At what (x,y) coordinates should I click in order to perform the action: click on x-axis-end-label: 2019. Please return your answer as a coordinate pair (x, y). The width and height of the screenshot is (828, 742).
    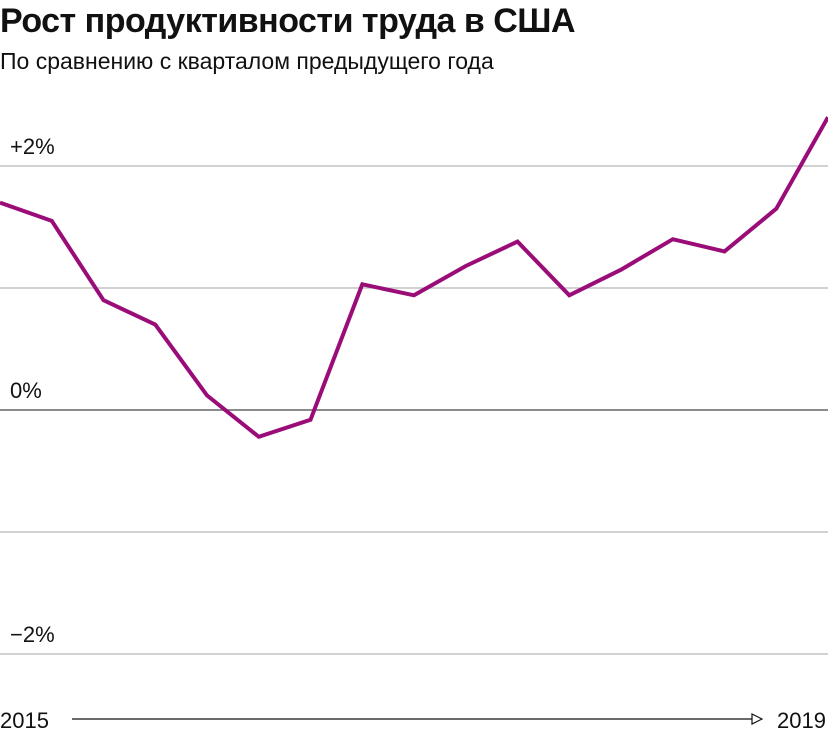
    Looking at the image, I should click on (801, 720).